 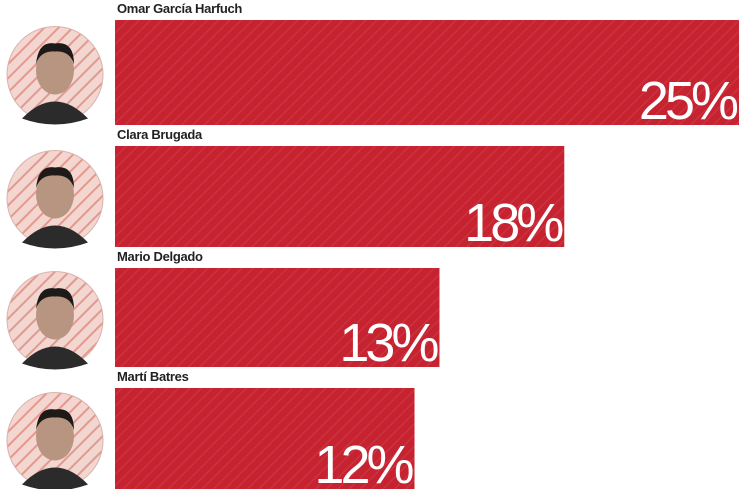 What do you see at coordinates (160, 256) in the screenshot?
I see `category-label: Mario Delgado` at bounding box center [160, 256].